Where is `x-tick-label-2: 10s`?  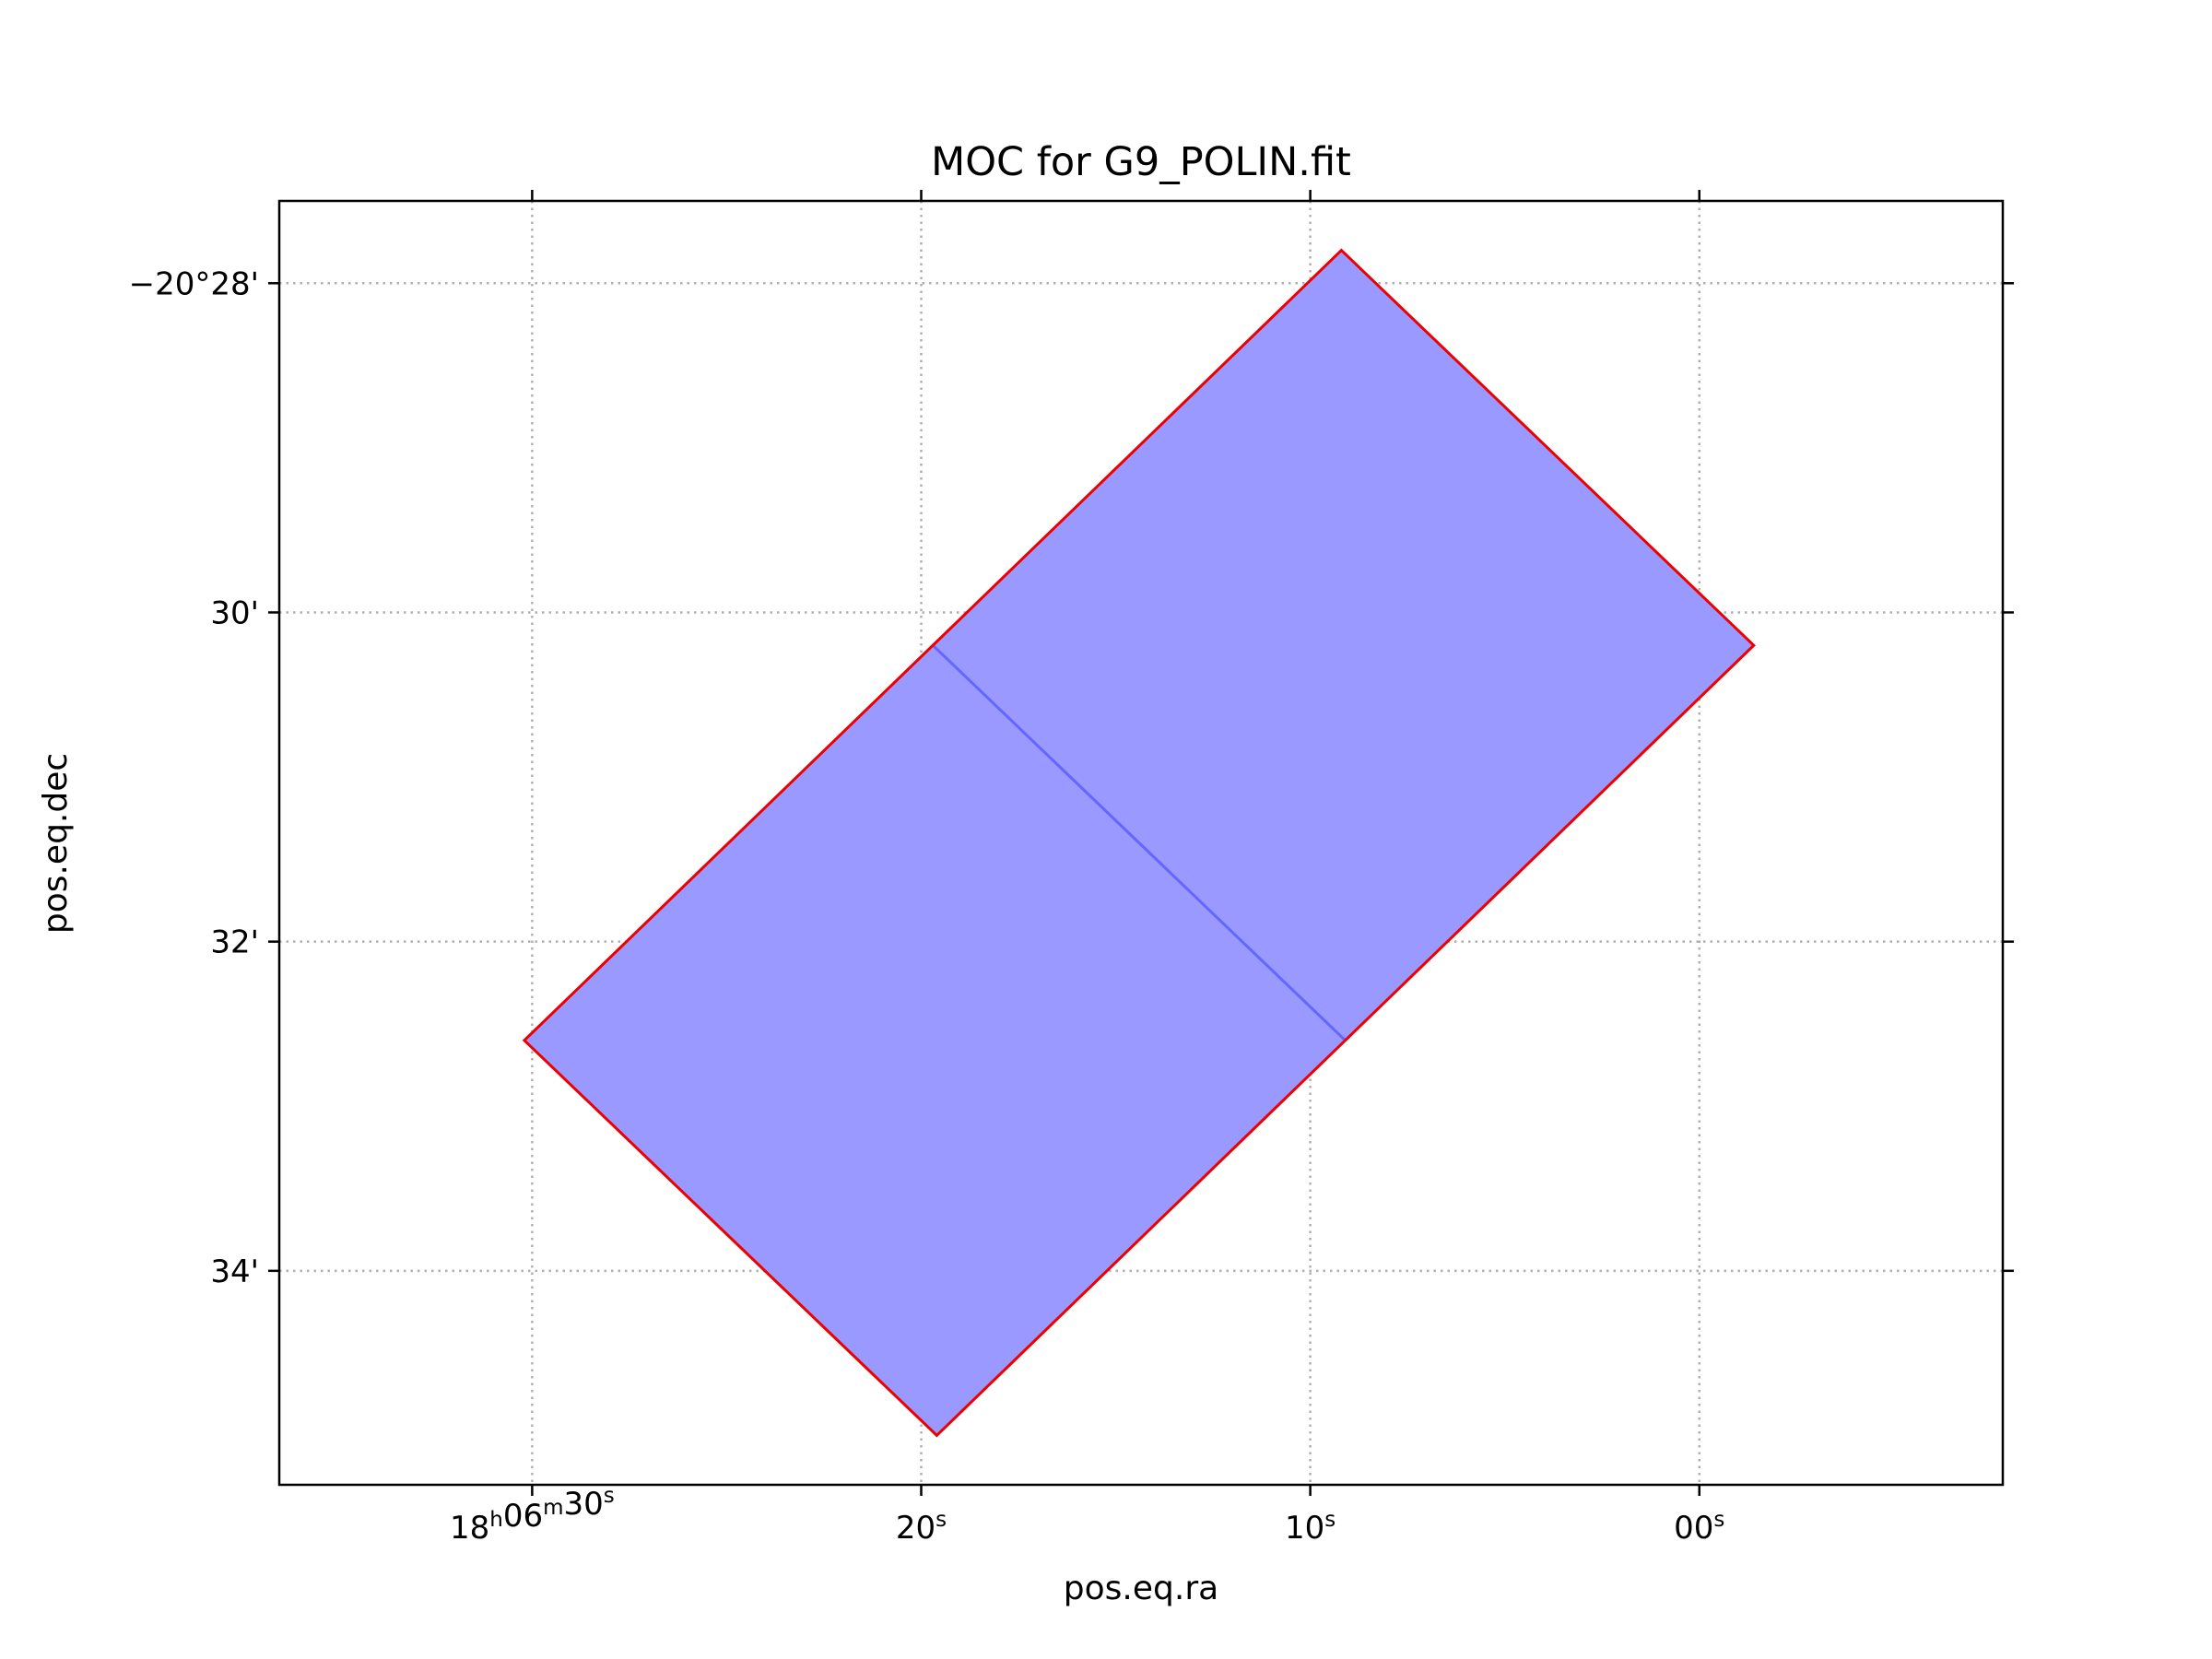
x-tick-label-2: 10s is located at coordinates (1310, 1527).